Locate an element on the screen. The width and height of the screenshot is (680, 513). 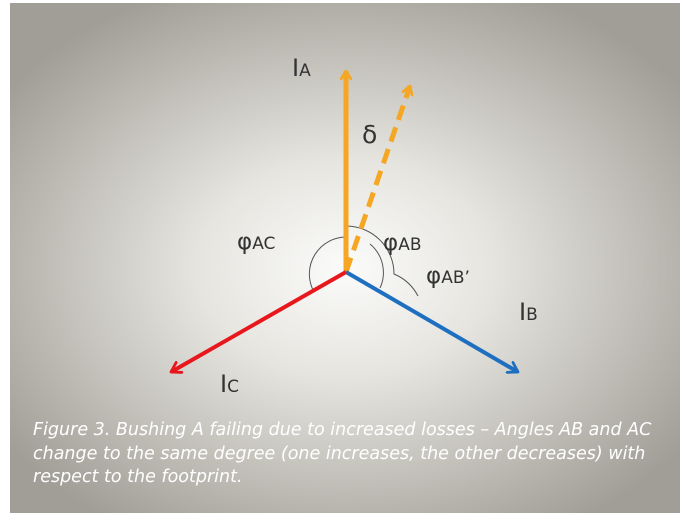
phasor-ic is located at coordinates (259, 321).